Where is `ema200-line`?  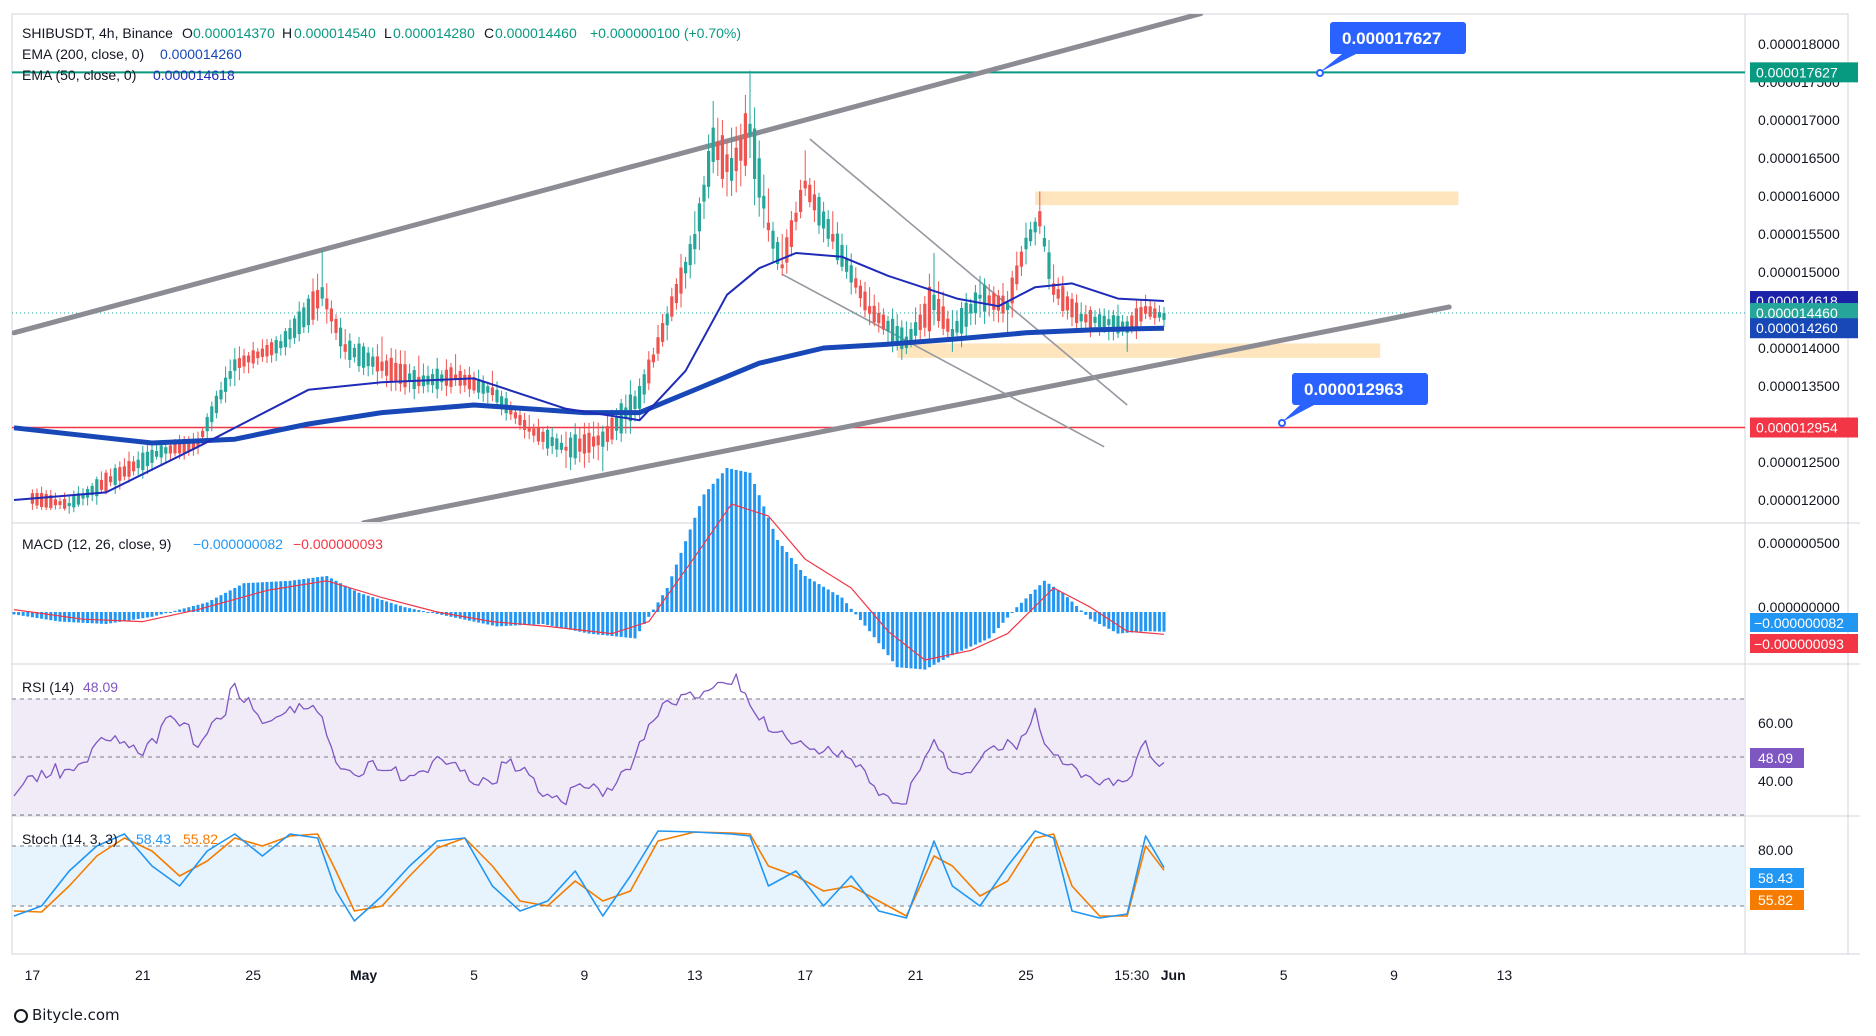 ema200-line is located at coordinates (589, 385).